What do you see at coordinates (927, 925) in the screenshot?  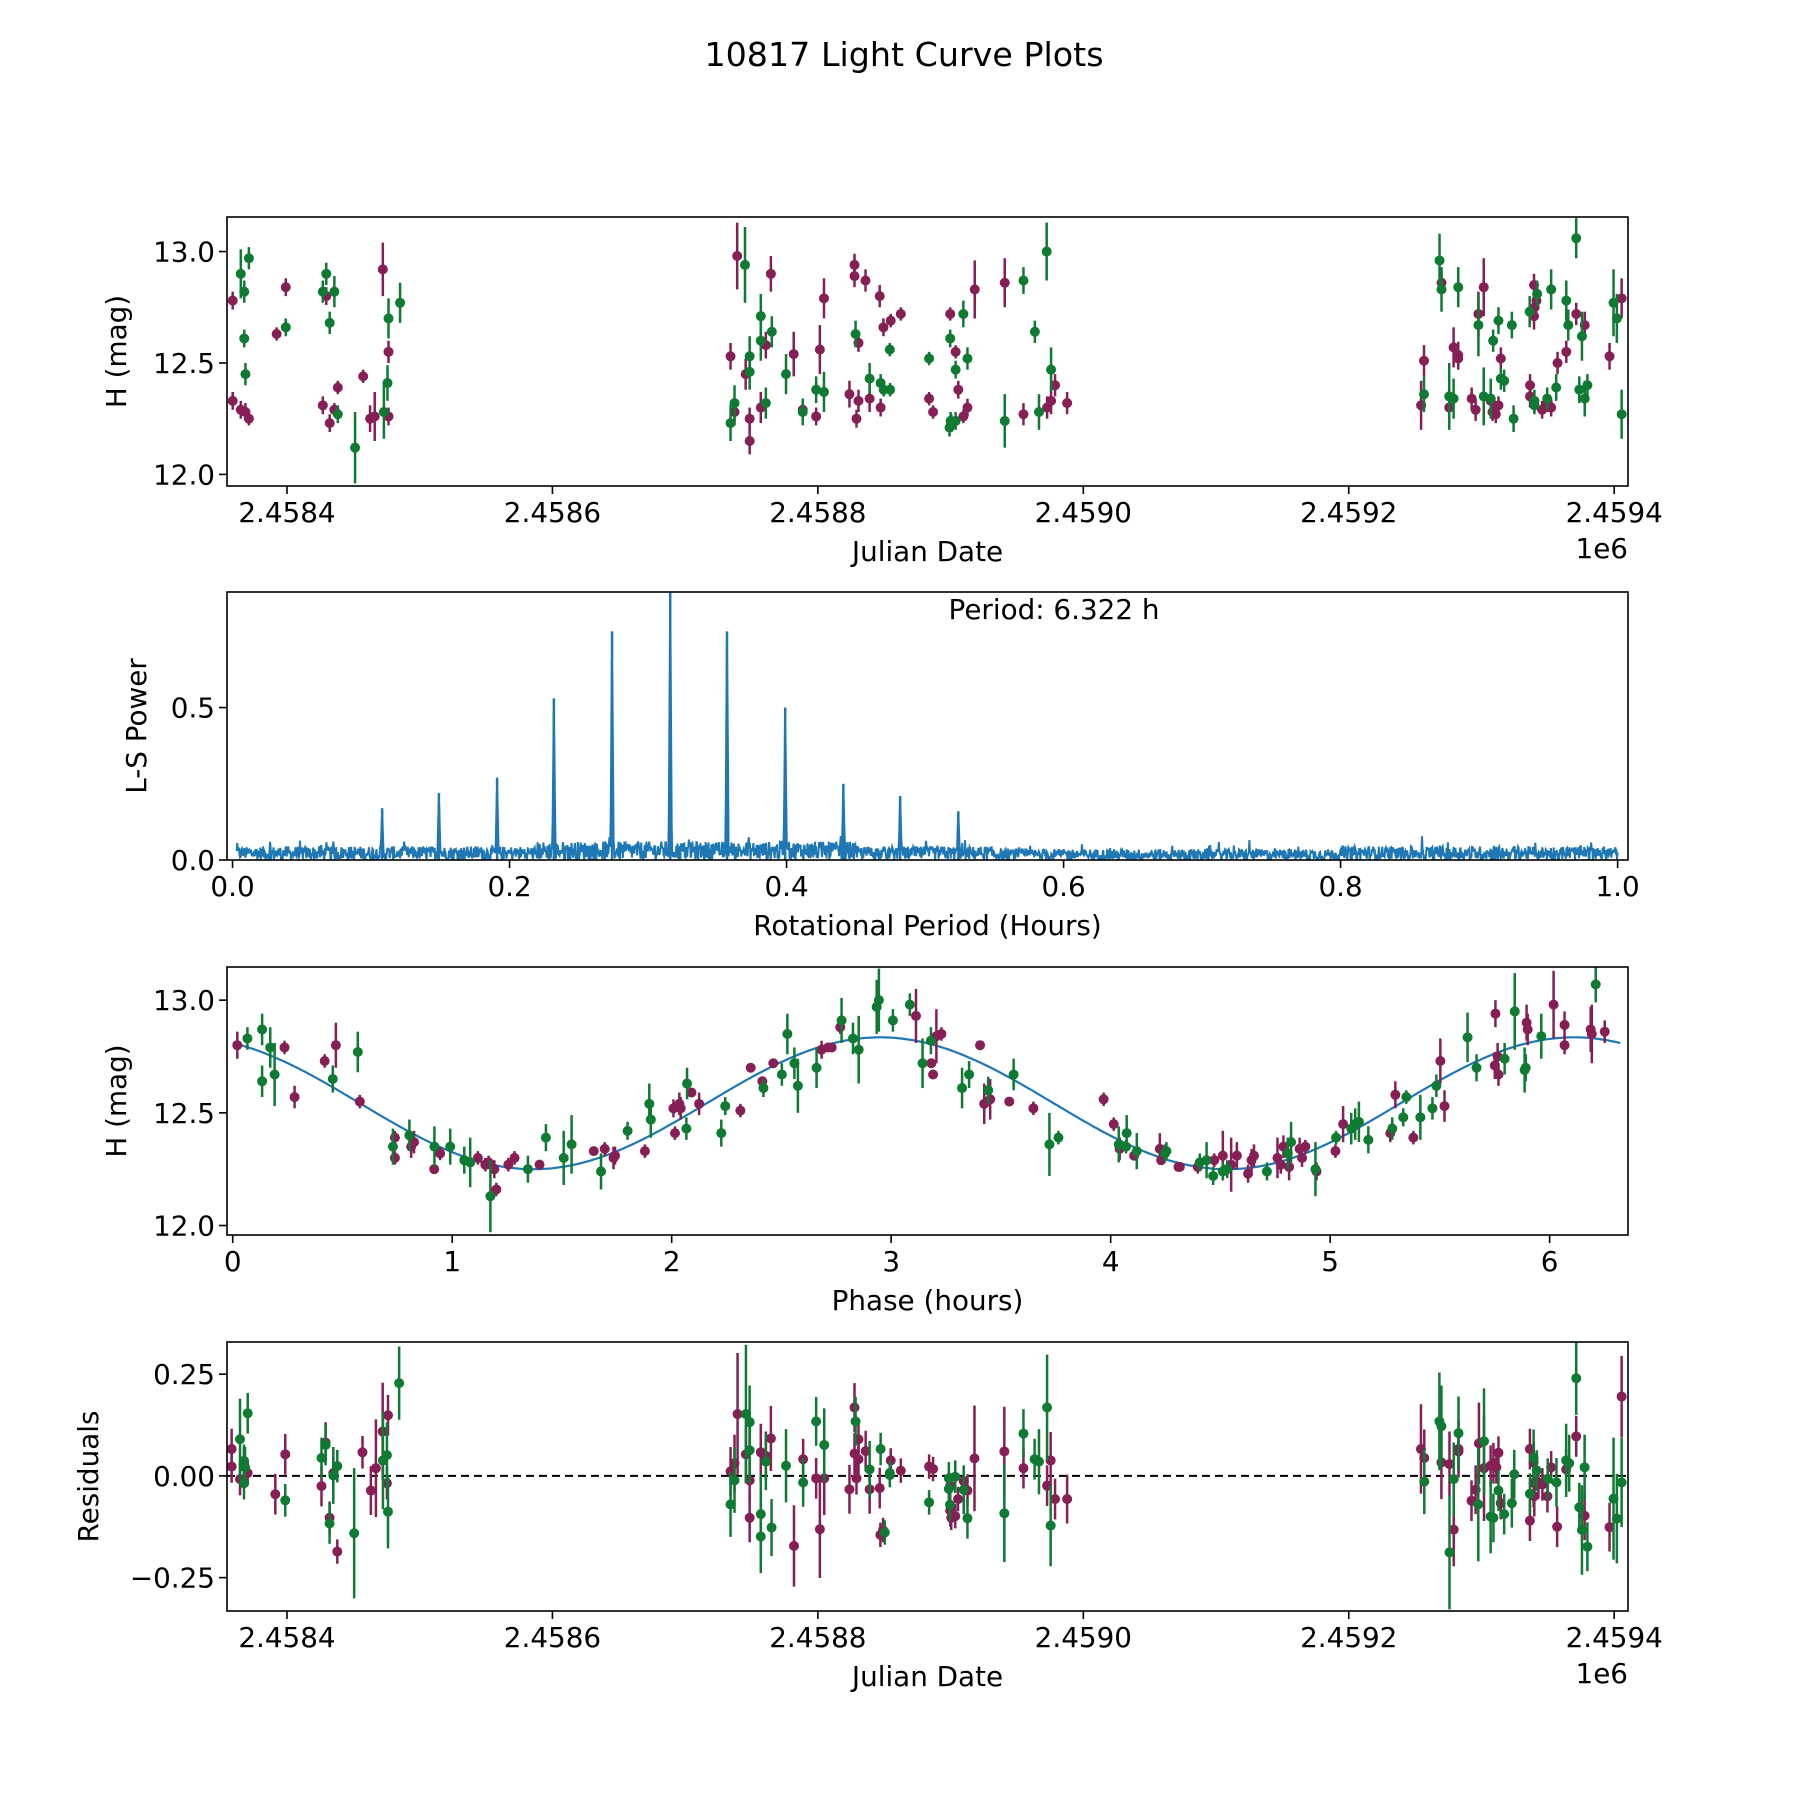 I see `x-axis-label: Rotational Period (Hours)` at bounding box center [927, 925].